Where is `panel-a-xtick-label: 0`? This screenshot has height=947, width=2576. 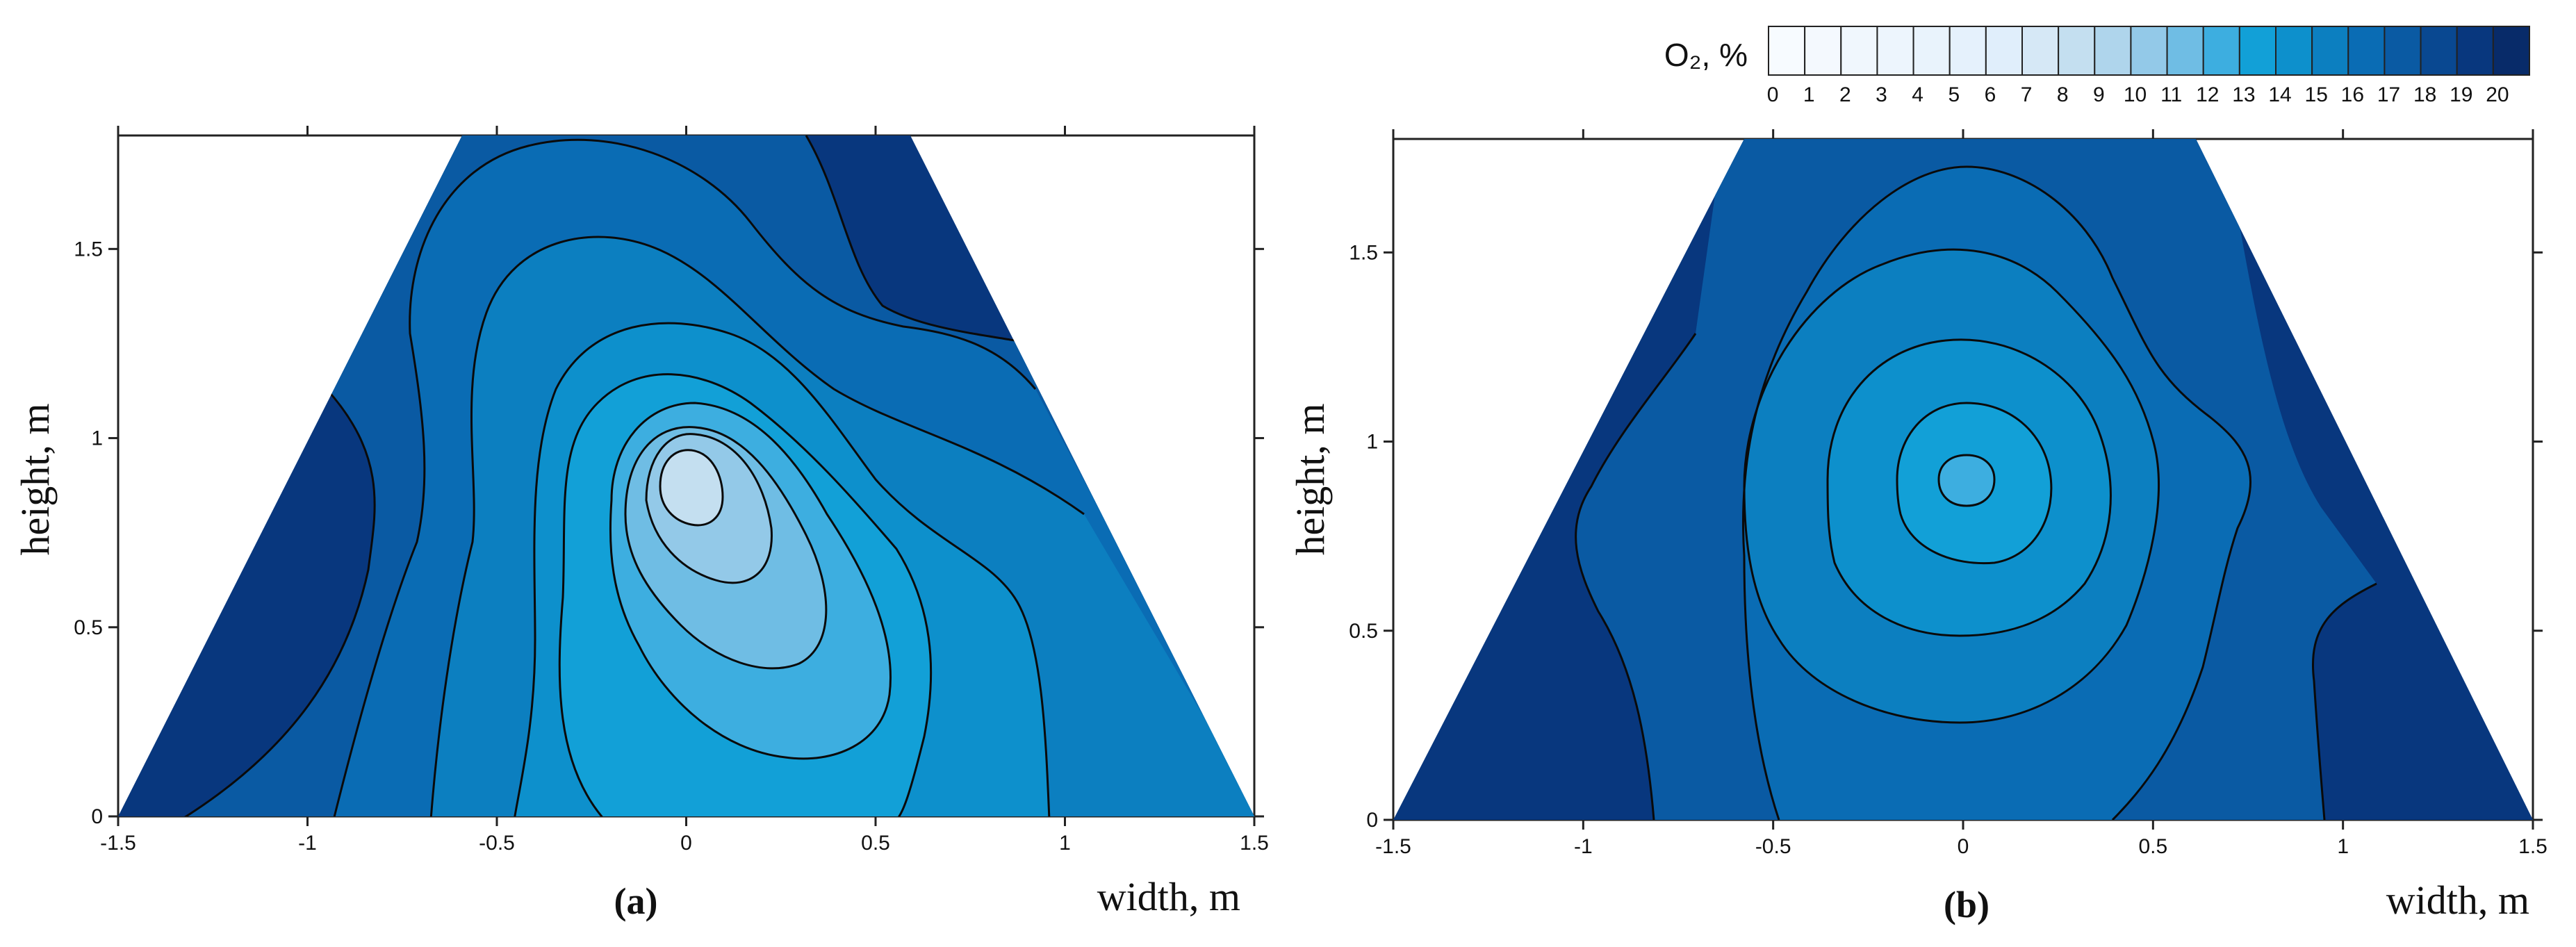 panel-a-xtick-label: 0 is located at coordinates (686, 843).